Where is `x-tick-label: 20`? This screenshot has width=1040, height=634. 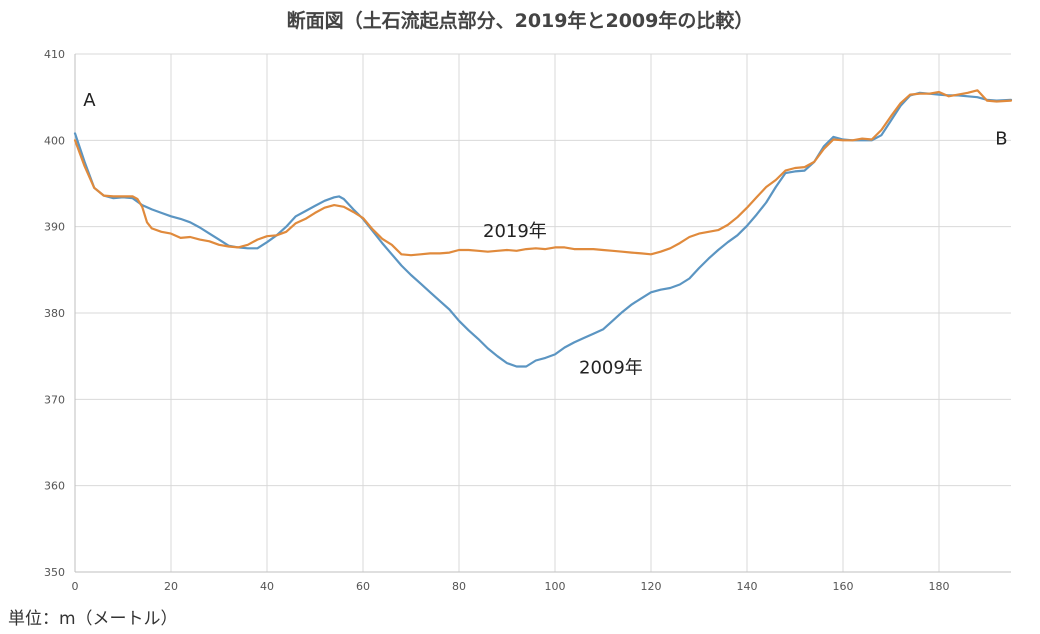 x-tick-label: 20 is located at coordinates (171, 586).